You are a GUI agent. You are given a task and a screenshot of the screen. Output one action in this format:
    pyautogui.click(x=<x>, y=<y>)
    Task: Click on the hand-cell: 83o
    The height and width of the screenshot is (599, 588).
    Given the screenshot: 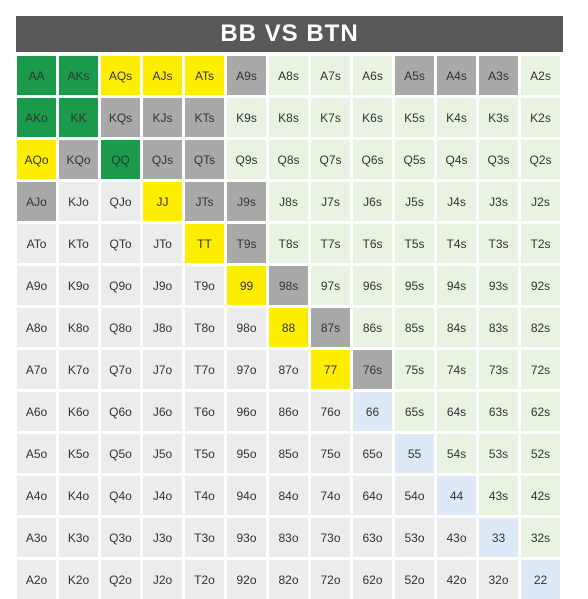 What is the action you would take?
    pyautogui.click(x=288, y=537)
    